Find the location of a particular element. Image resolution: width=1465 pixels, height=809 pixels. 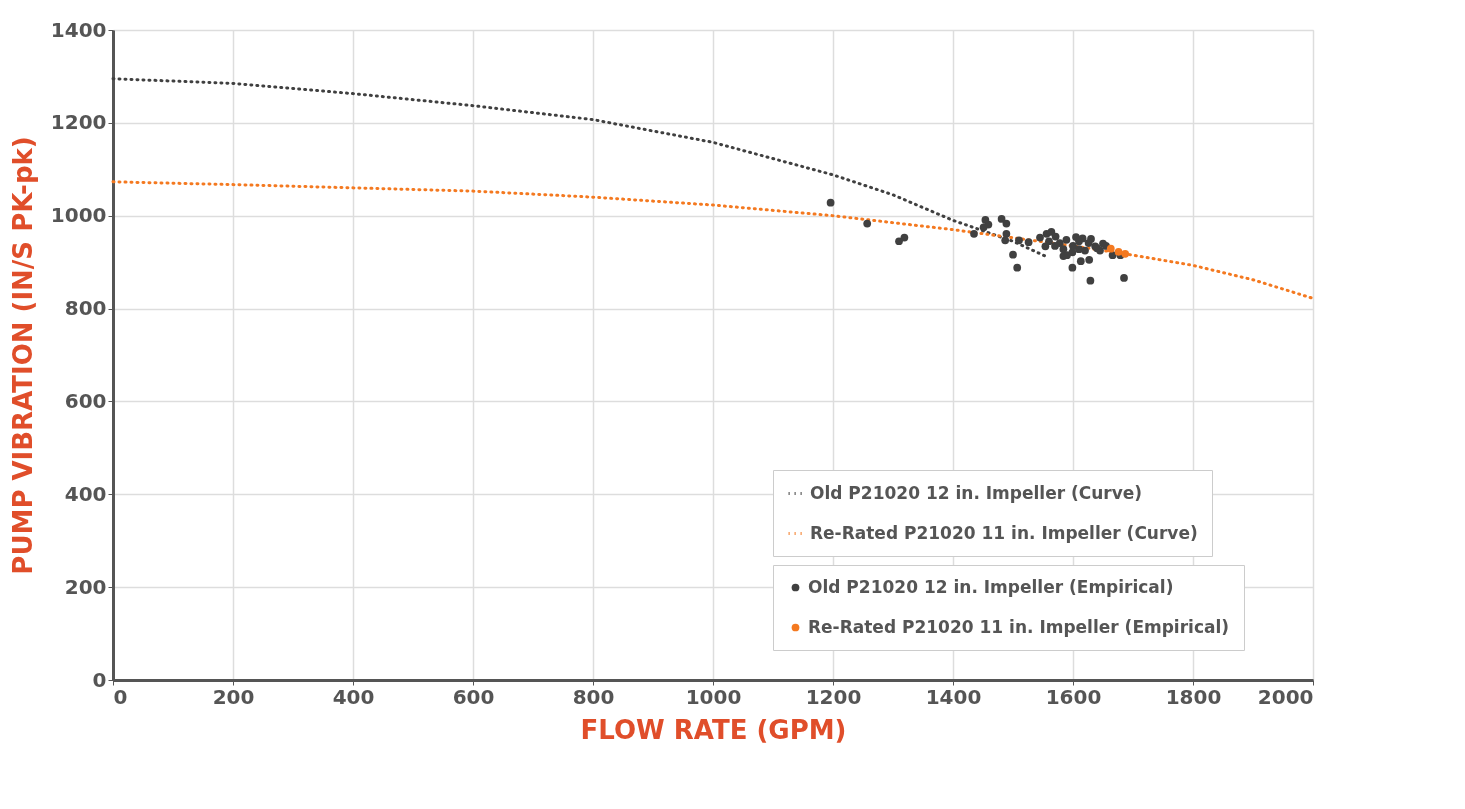

y-tick-label: 200 is located at coordinates (85, 586).